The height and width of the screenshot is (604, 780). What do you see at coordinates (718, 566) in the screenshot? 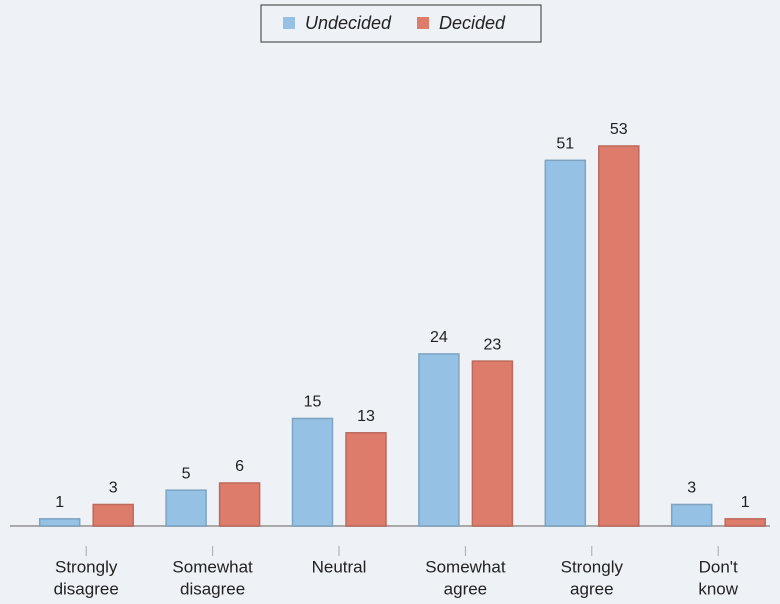
I see `x-tick-label: Don't` at bounding box center [718, 566].